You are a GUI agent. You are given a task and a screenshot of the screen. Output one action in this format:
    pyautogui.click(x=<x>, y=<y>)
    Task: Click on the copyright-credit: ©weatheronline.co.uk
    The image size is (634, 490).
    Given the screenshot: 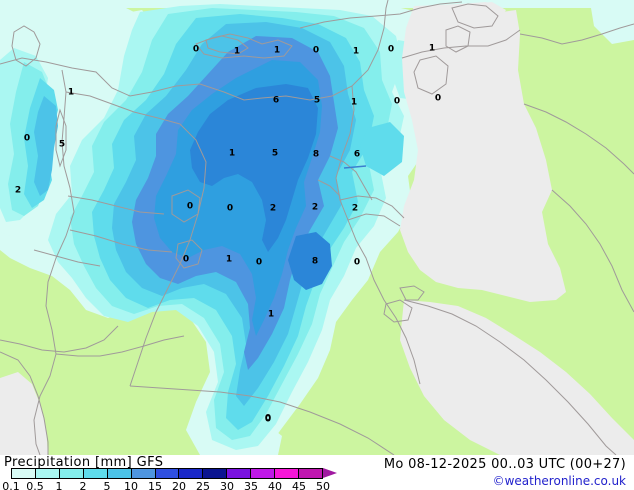 What is the action you would take?
    pyautogui.click(x=559, y=481)
    